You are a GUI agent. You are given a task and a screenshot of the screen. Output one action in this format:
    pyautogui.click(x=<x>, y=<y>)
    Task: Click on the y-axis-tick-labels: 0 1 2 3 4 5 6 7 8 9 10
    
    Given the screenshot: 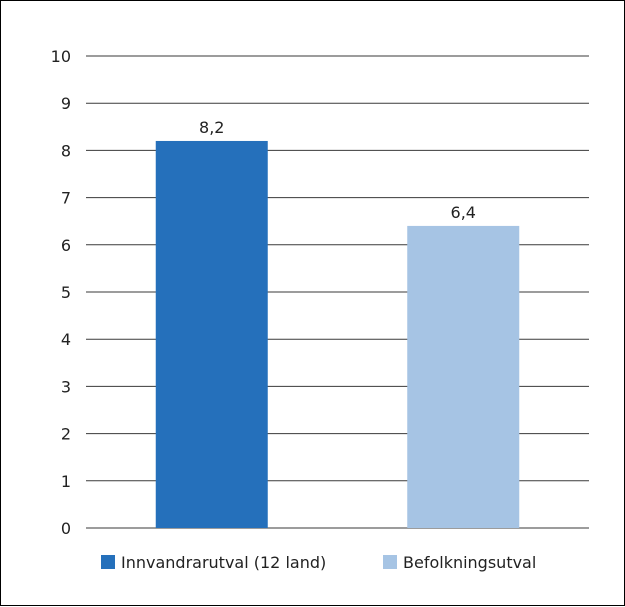 What is the action you would take?
    pyautogui.click(x=61, y=292)
    